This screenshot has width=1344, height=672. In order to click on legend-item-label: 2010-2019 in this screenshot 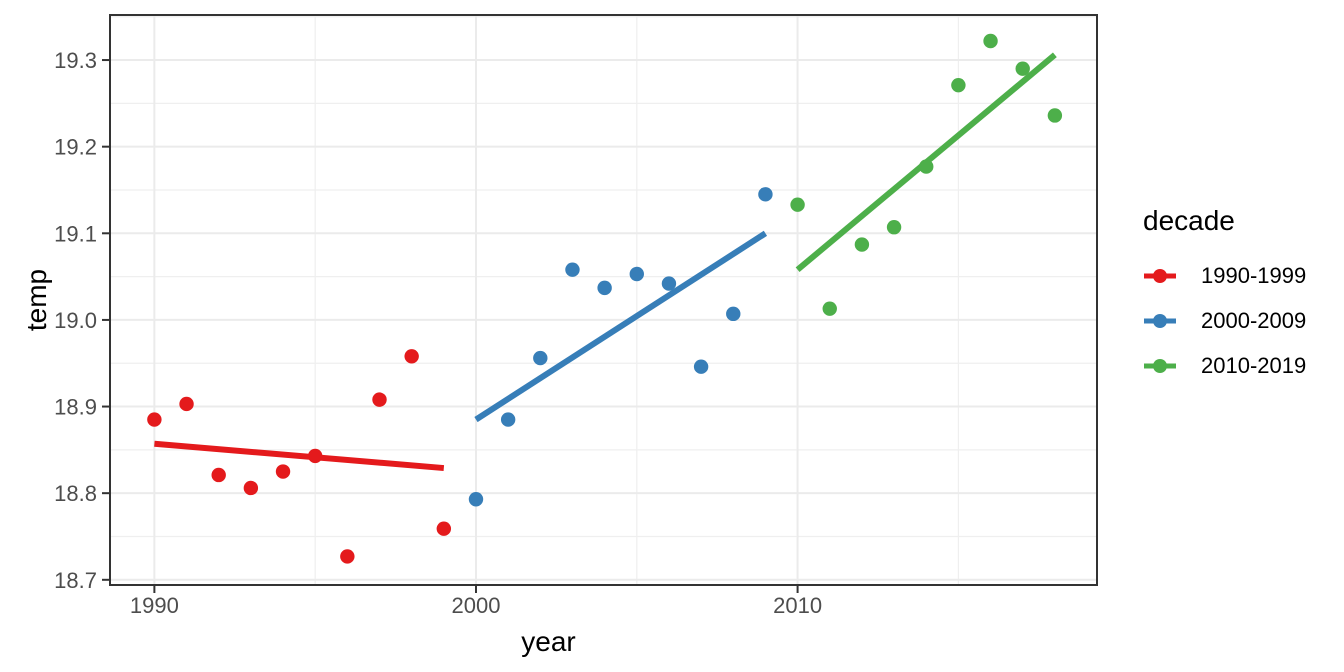, I will do `click(1254, 365)`.